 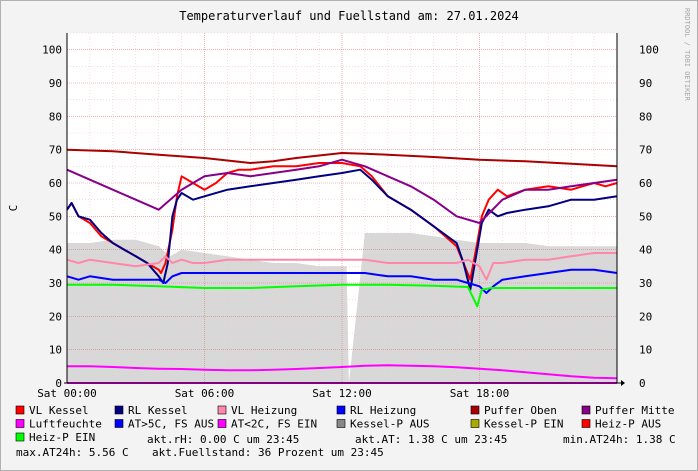 What do you see at coordinates (67, 393) in the screenshot?
I see `x-tick-label: Sat 00:00` at bounding box center [67, 393].